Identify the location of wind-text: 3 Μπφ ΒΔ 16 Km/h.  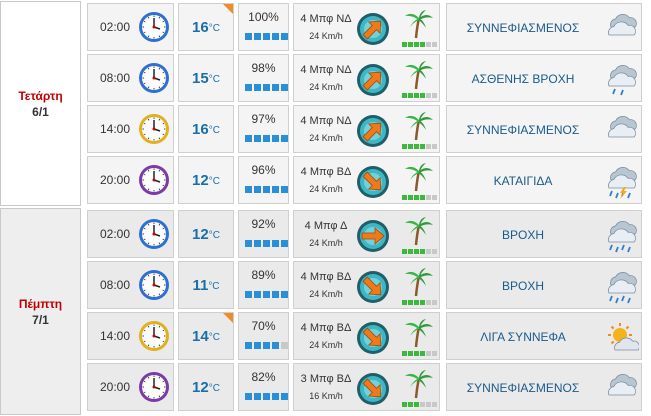
(326, 387).